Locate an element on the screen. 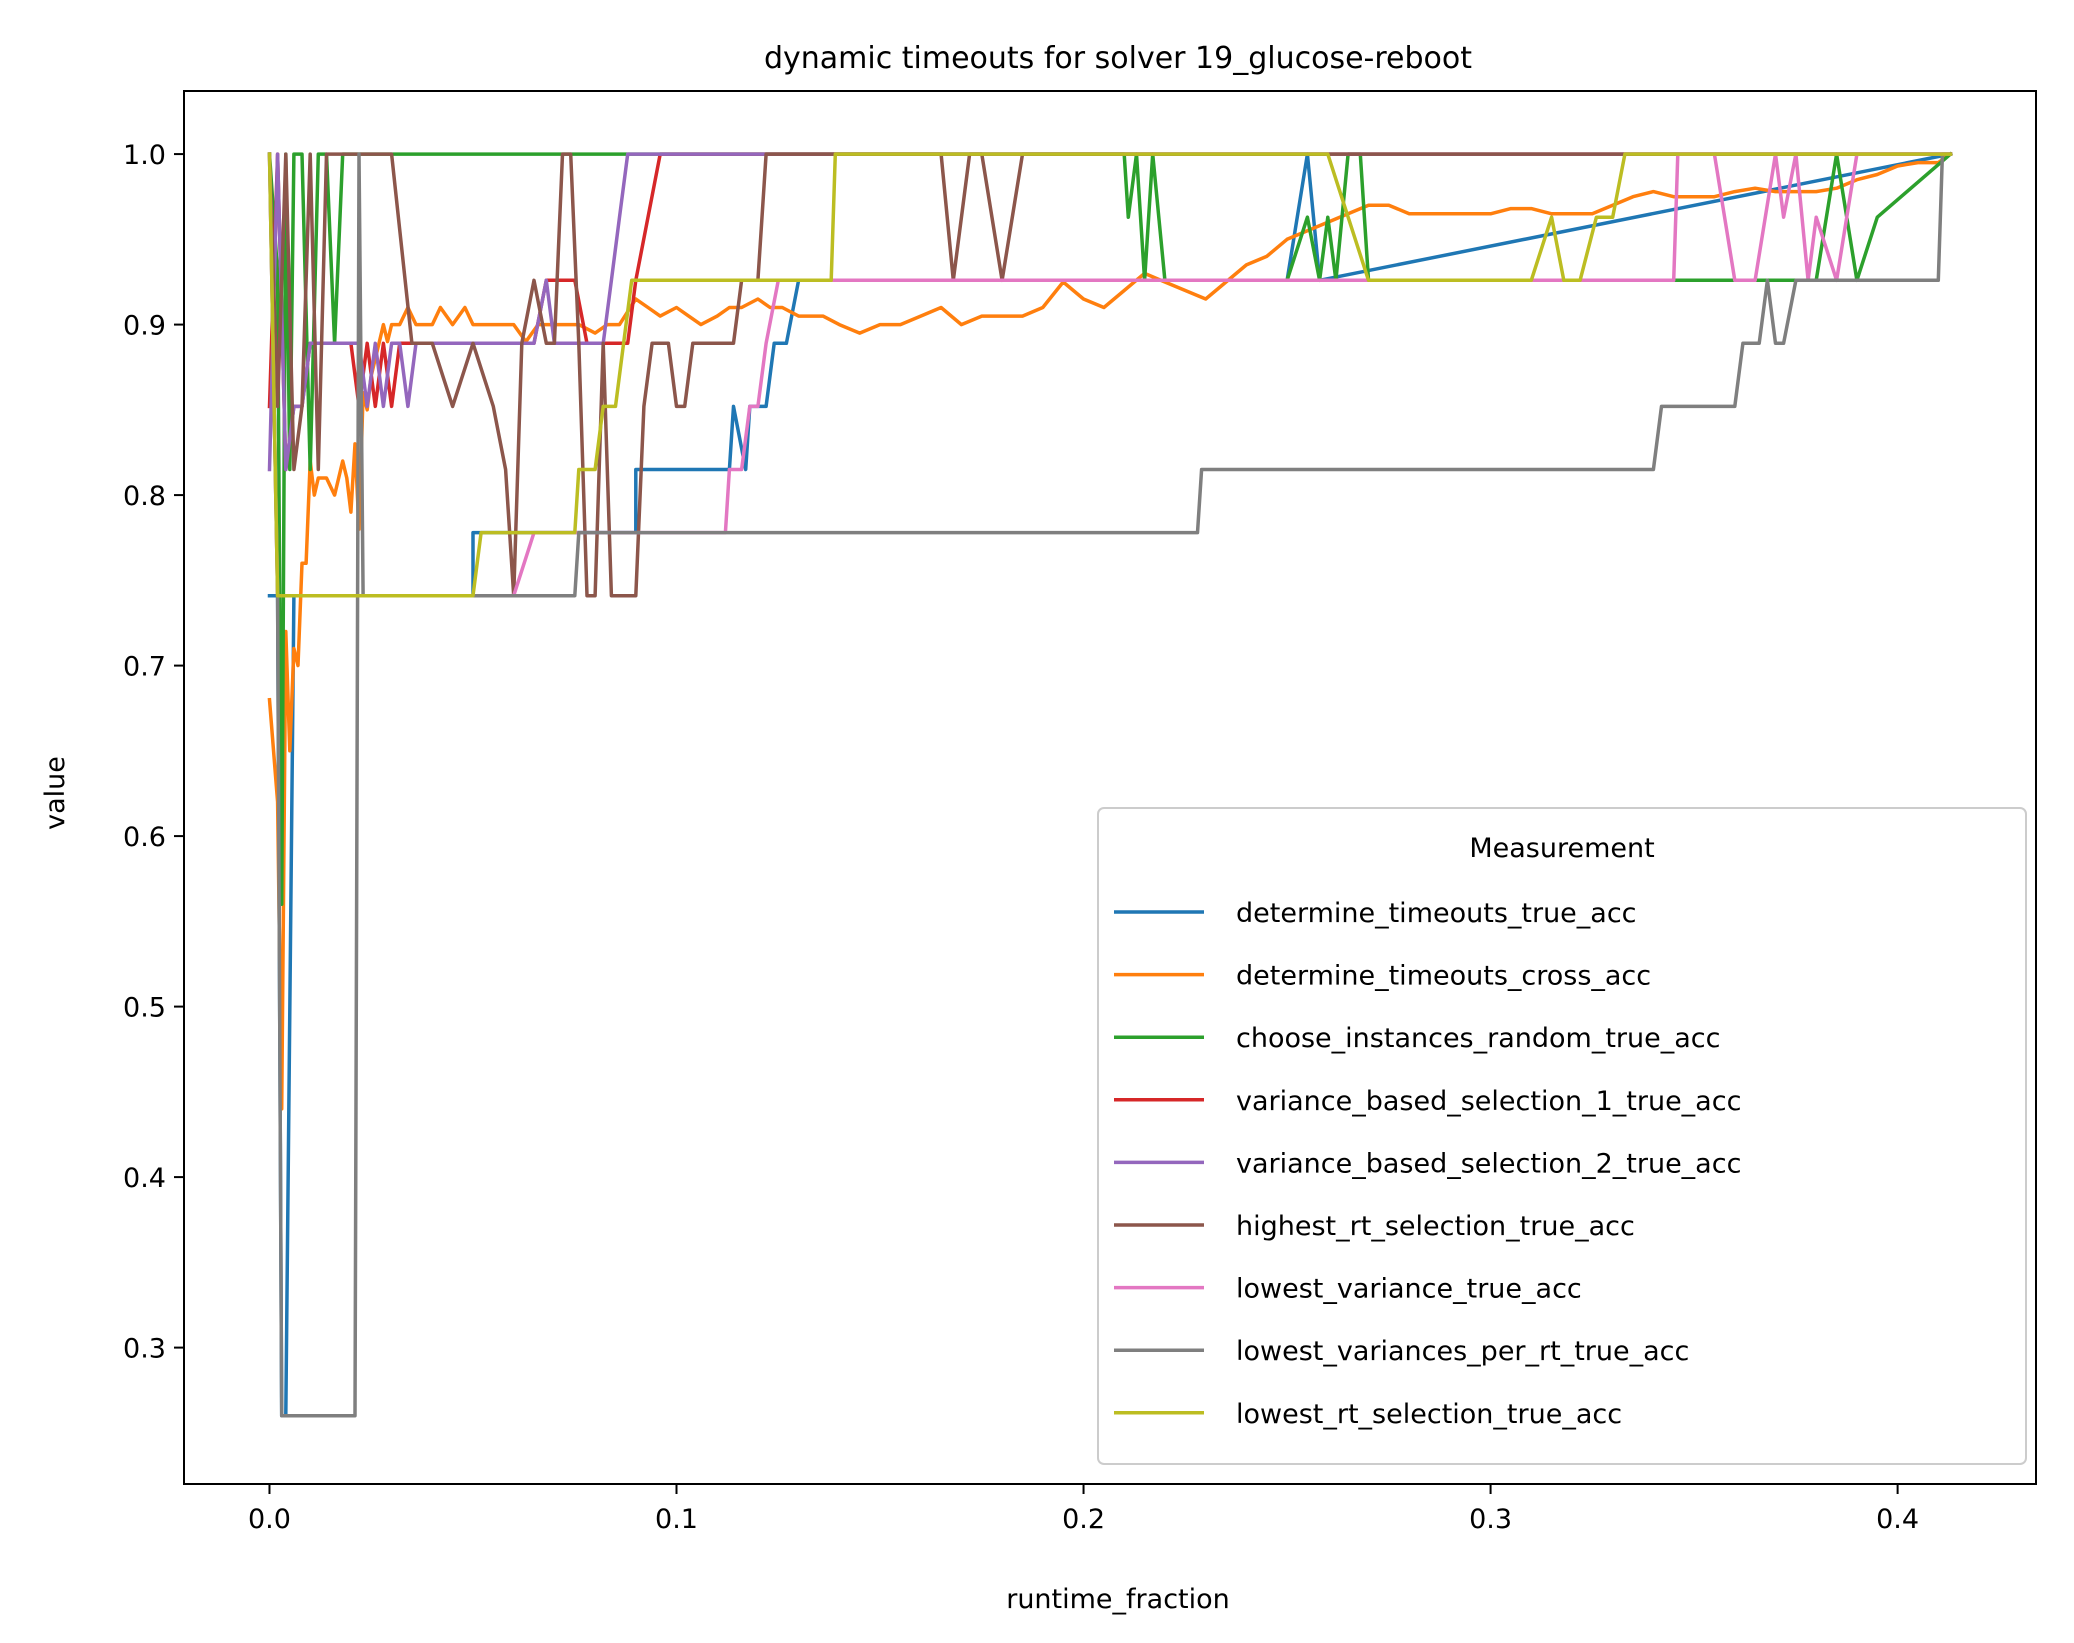 This screenshot has height=1643, width=2074. y-tick-label: 1.0 is located at coordinates (144, 155).